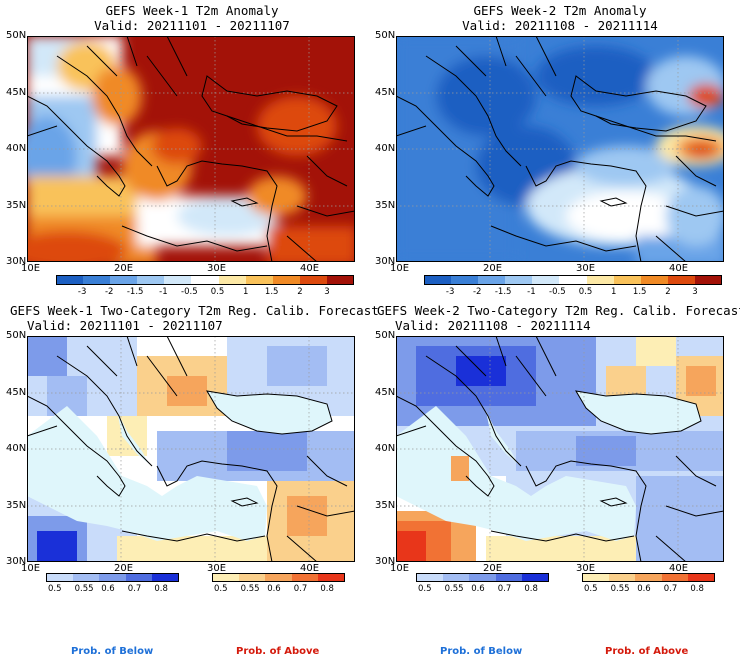  What do you see at coordinates (560, 25) in the screenshot?
I see `panel2-valid-text: Valid: 20211108 - 20211114` at bounding box center [560, 25].